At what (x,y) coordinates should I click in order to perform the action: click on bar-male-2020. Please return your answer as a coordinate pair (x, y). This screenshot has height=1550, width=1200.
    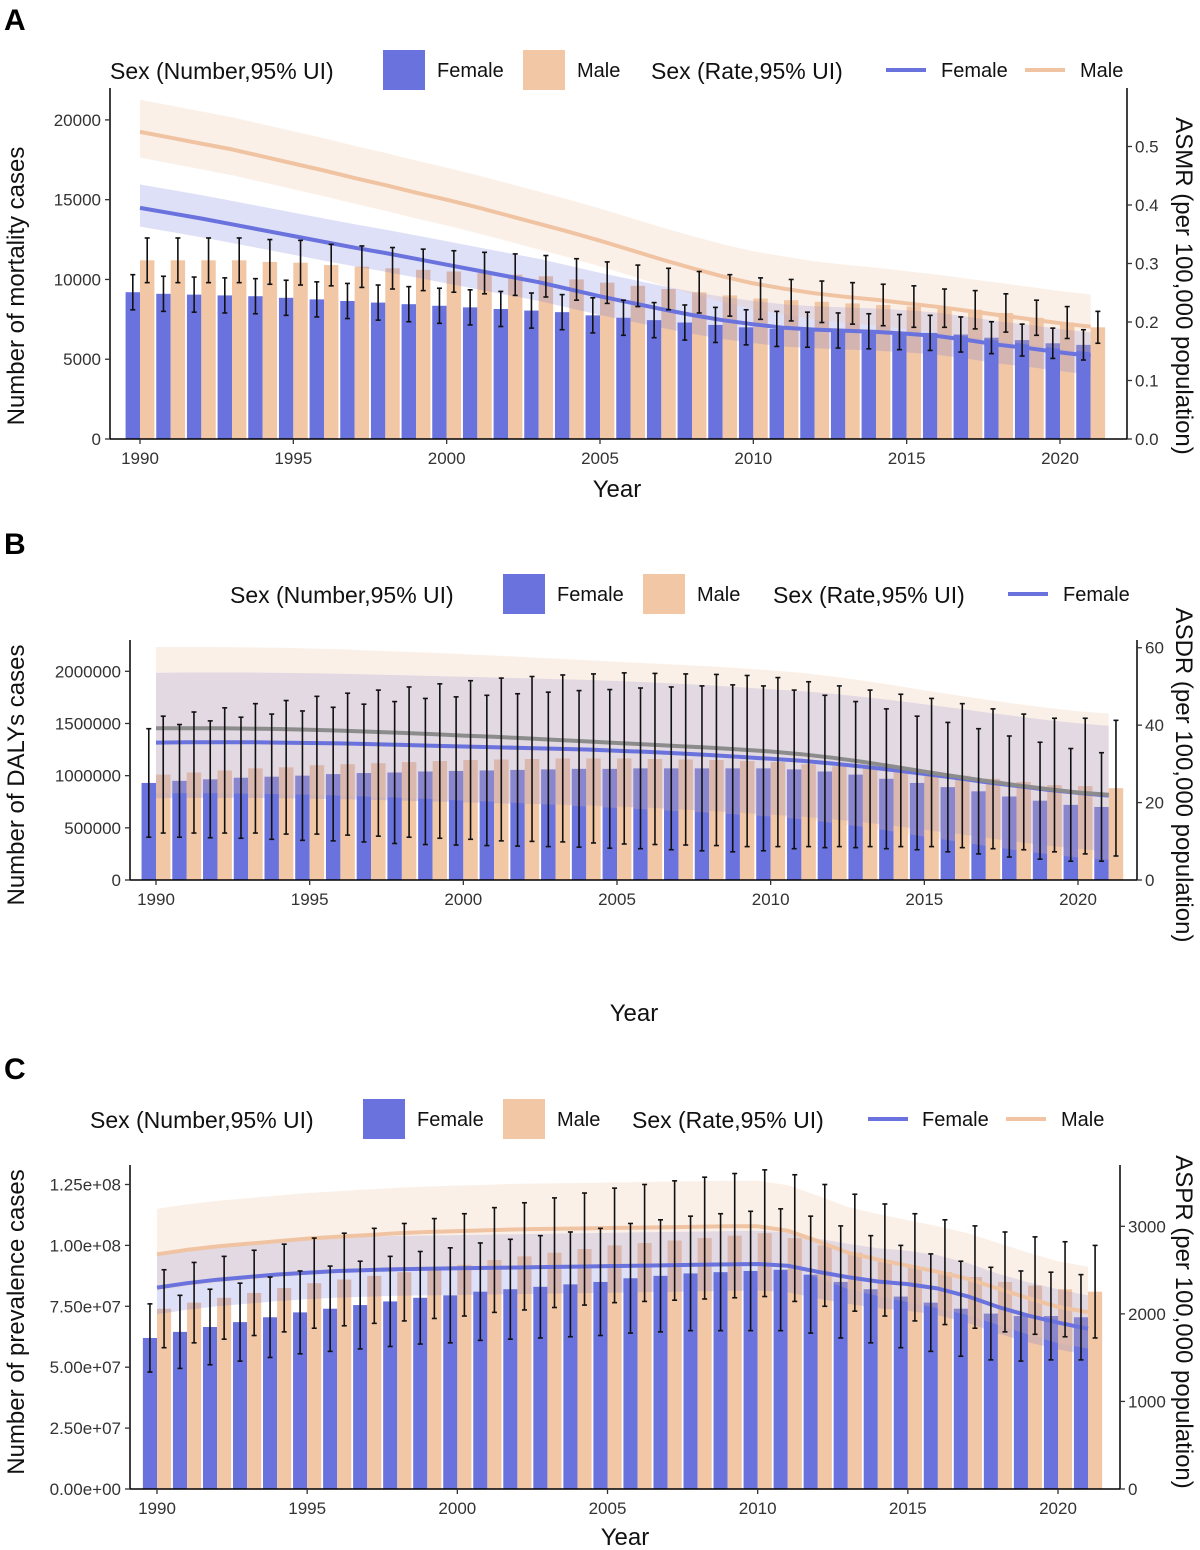
    Looking at the image, I should click on (1065, 1389).